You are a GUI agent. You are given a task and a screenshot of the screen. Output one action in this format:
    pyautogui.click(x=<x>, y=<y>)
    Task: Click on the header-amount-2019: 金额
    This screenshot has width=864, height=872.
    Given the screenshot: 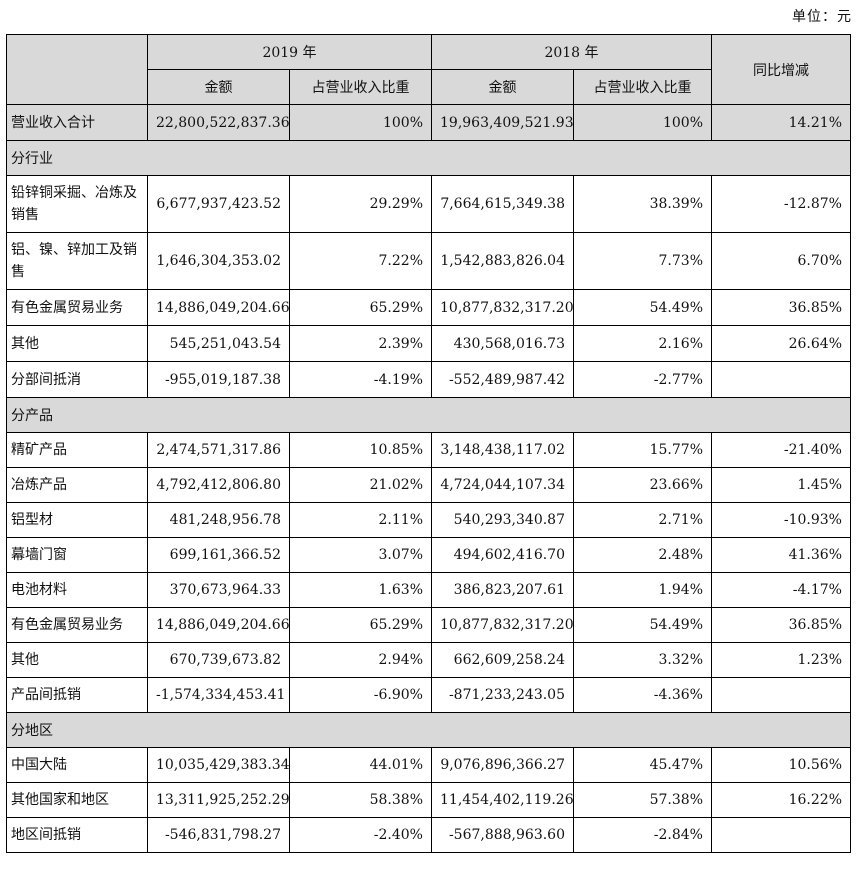 What is the action you would take?
    pyautogui.click(x=218, y=87)
    